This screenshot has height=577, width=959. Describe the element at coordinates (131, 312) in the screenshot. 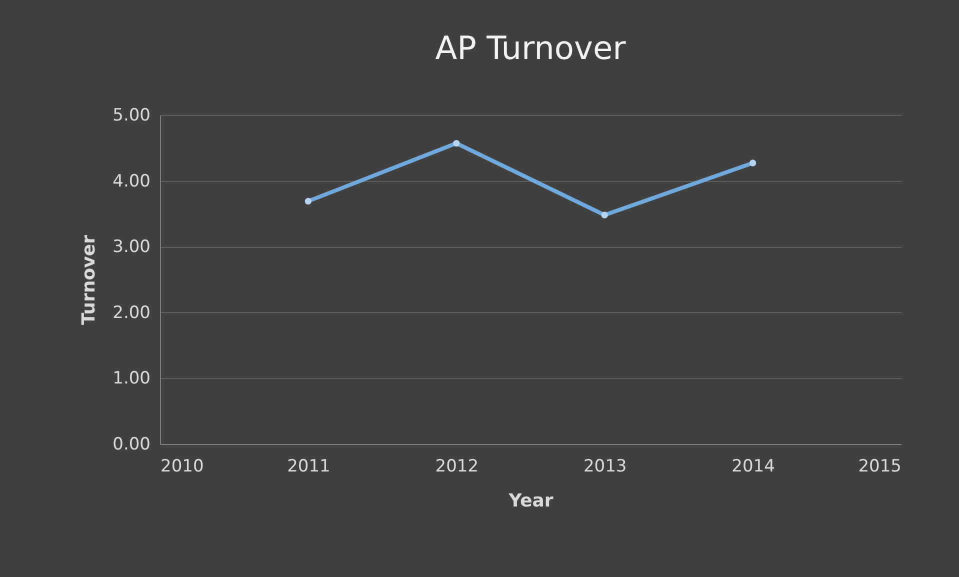

I see `y-tick-label: 2.00` at that location.